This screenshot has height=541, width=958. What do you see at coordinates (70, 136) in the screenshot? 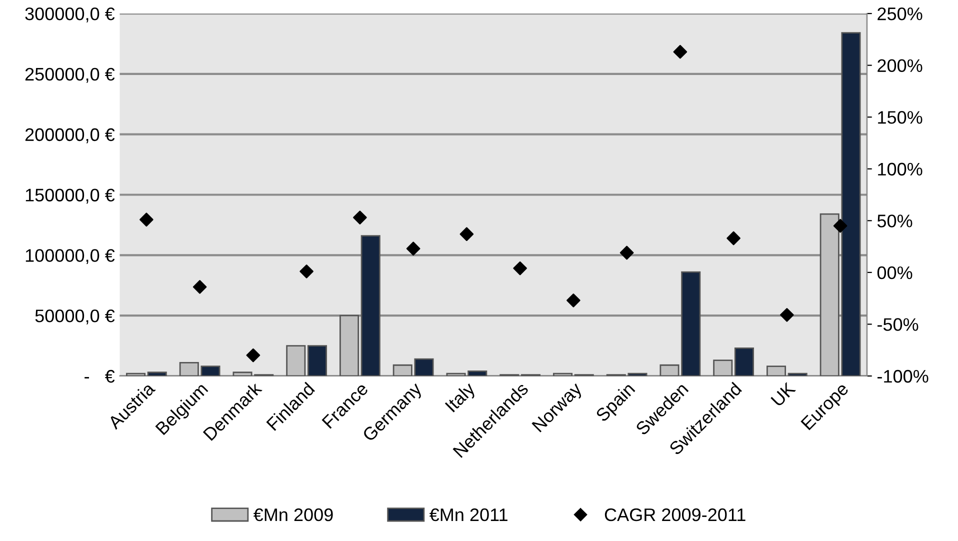
I see `y-tick-label: 200000,0 €` at bounding box center [70, 136].